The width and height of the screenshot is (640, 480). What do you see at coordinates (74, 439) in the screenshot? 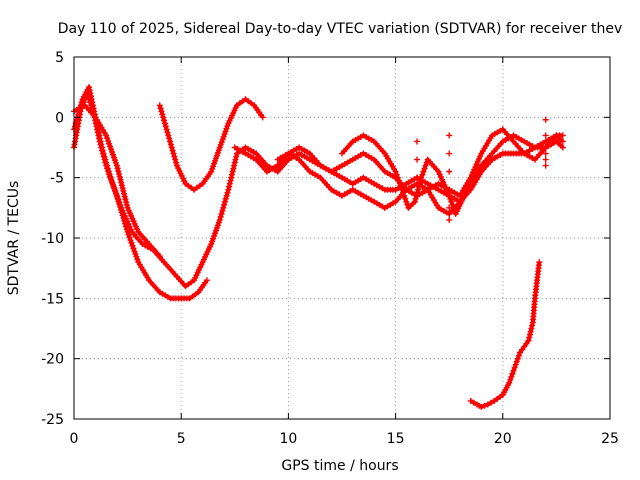
I see `x-tick-label: 0` at bounding box center [74, 439].